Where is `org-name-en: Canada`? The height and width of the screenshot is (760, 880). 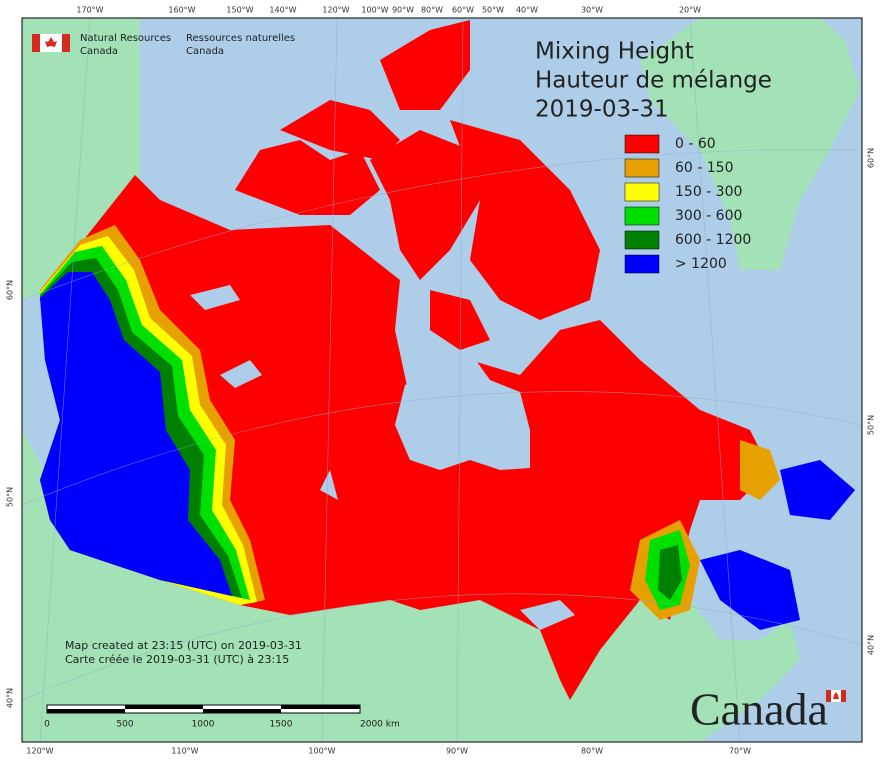
org-name-en: Canada is located at coordinates (99, 51).